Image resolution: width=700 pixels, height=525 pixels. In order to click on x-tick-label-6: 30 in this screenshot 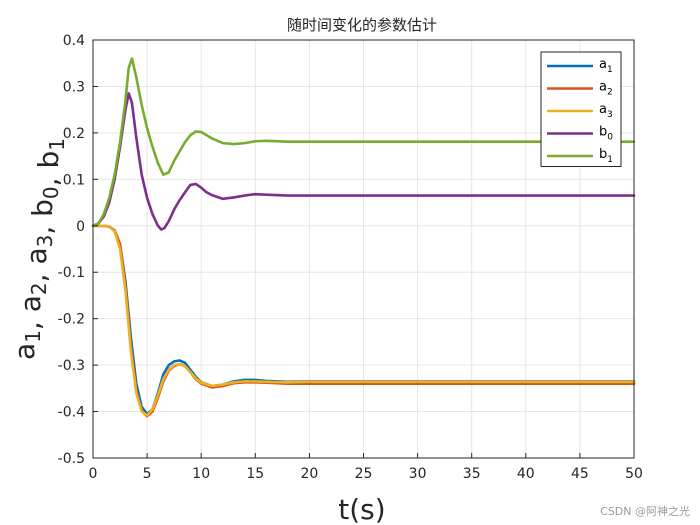, I will do `click(418, 474)`.